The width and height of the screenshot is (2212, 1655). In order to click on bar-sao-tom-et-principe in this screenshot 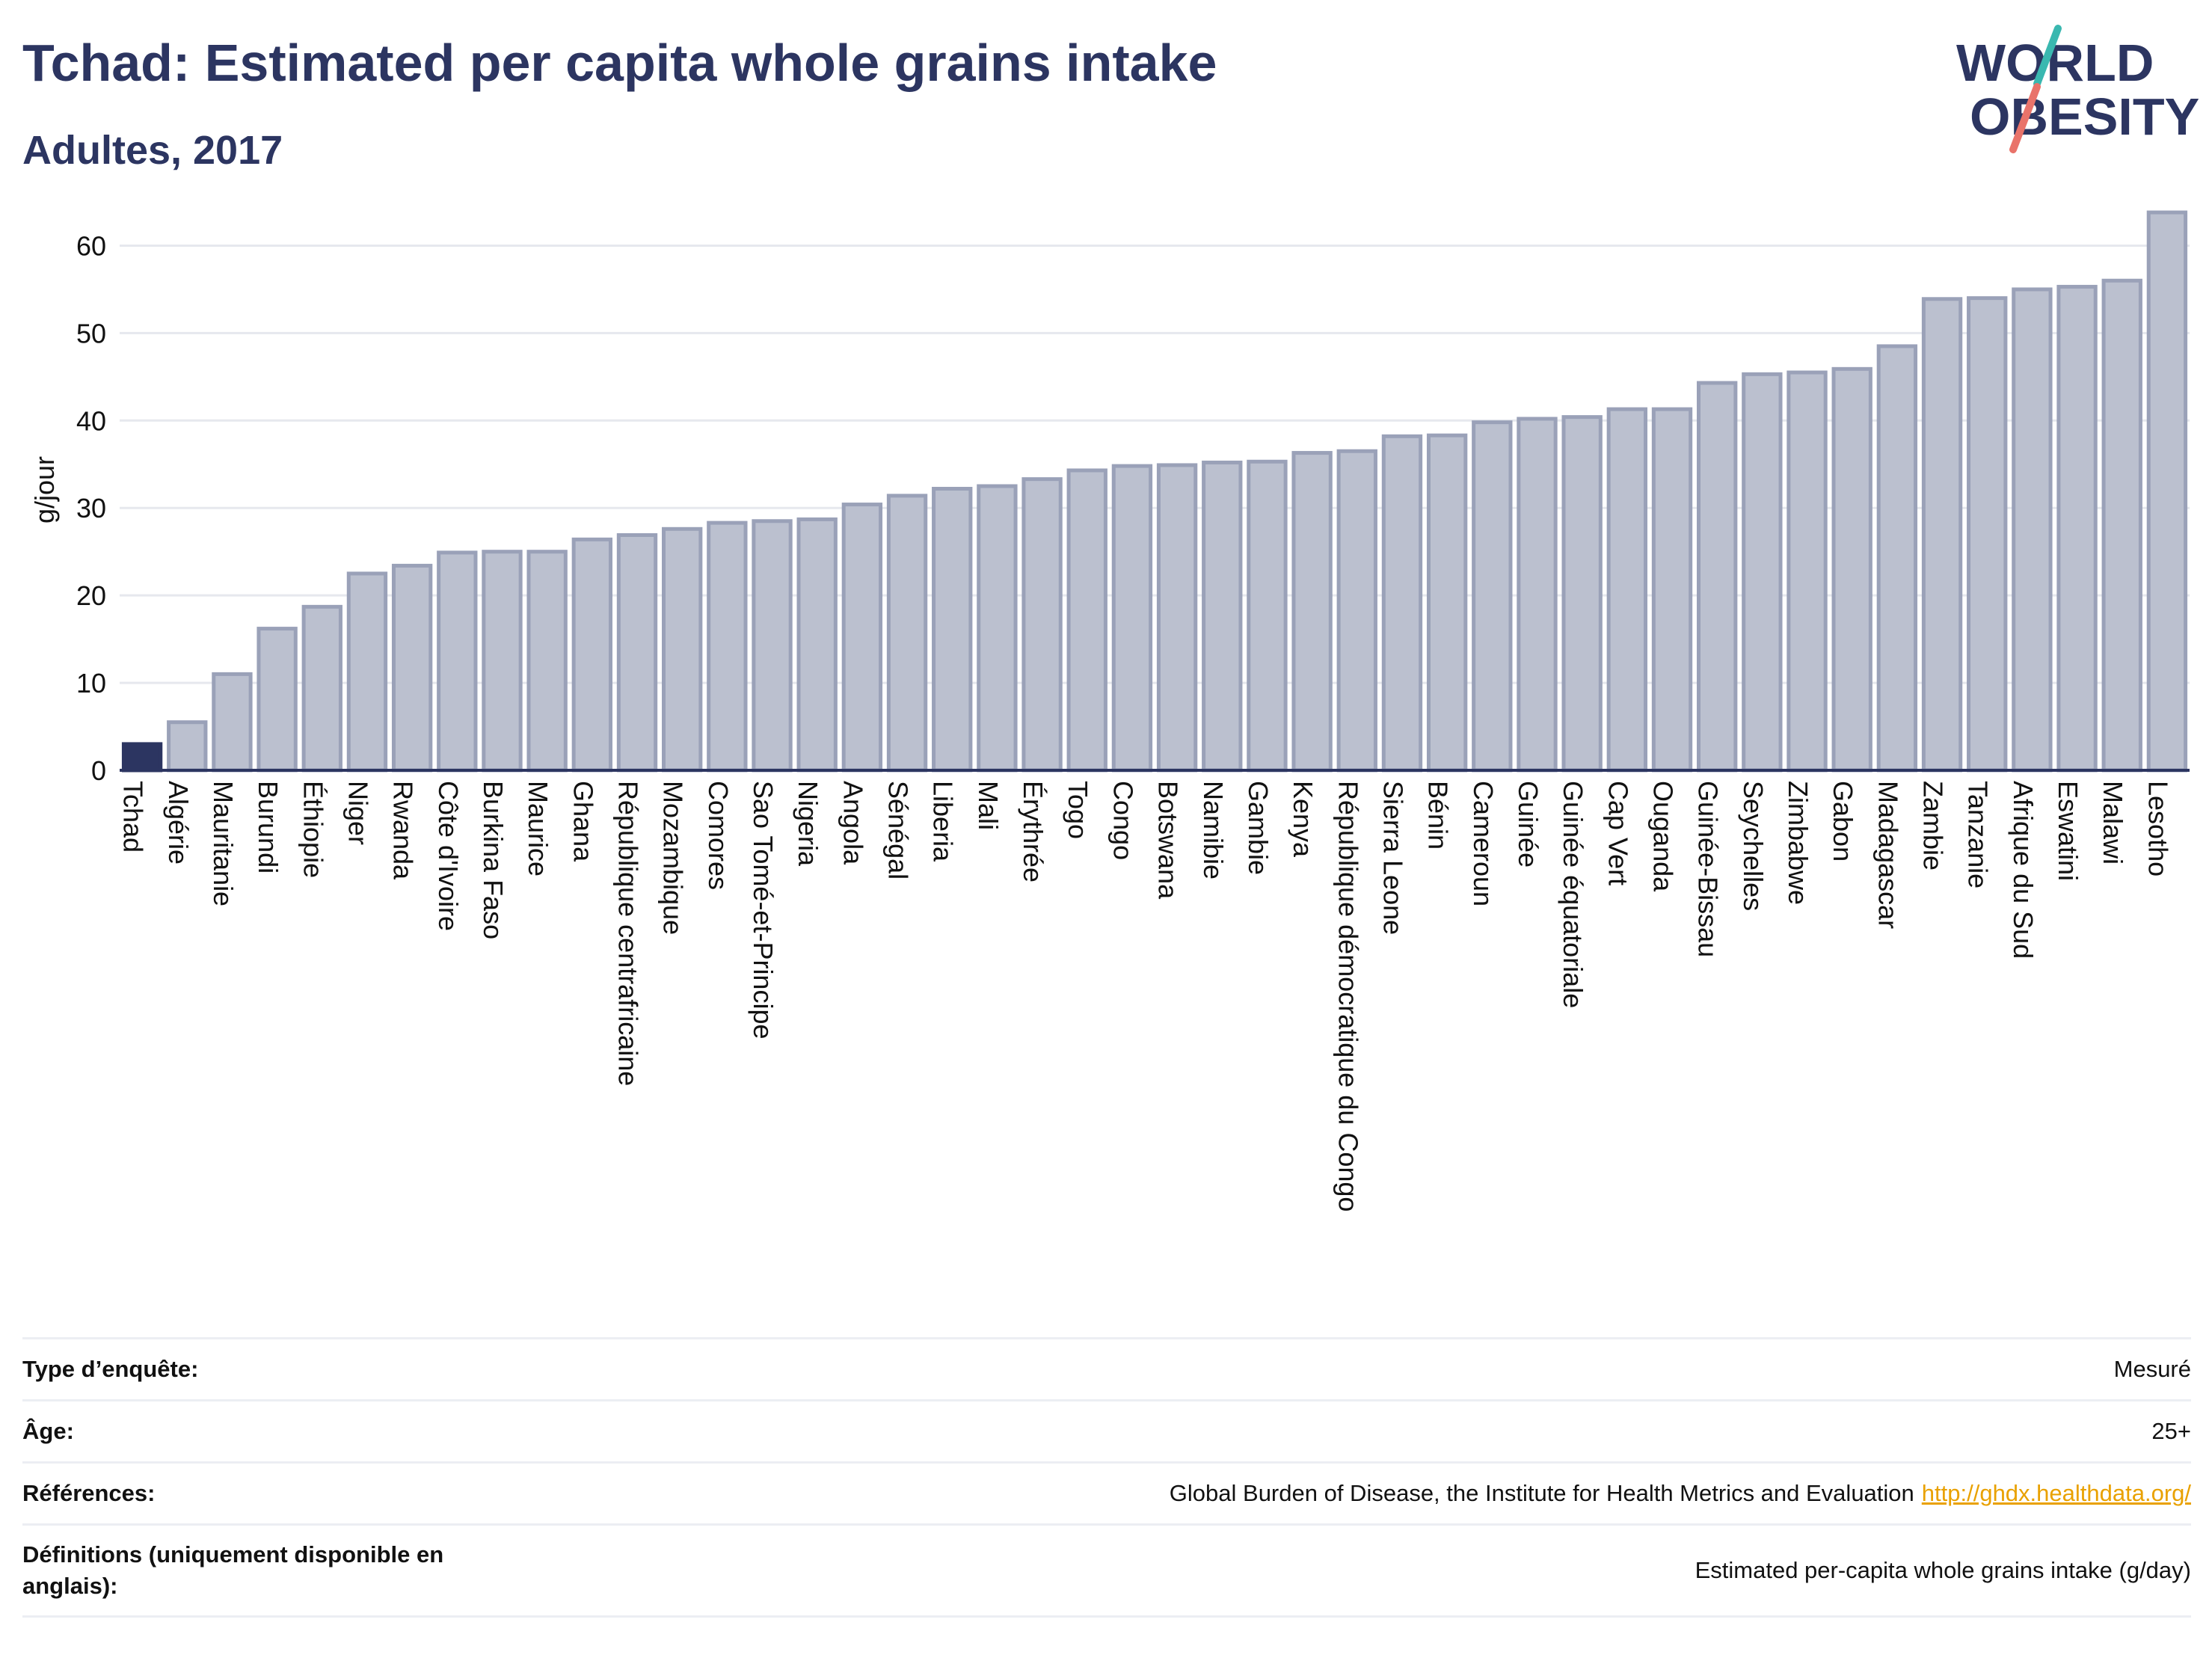, I will do `click(772, 646)`.